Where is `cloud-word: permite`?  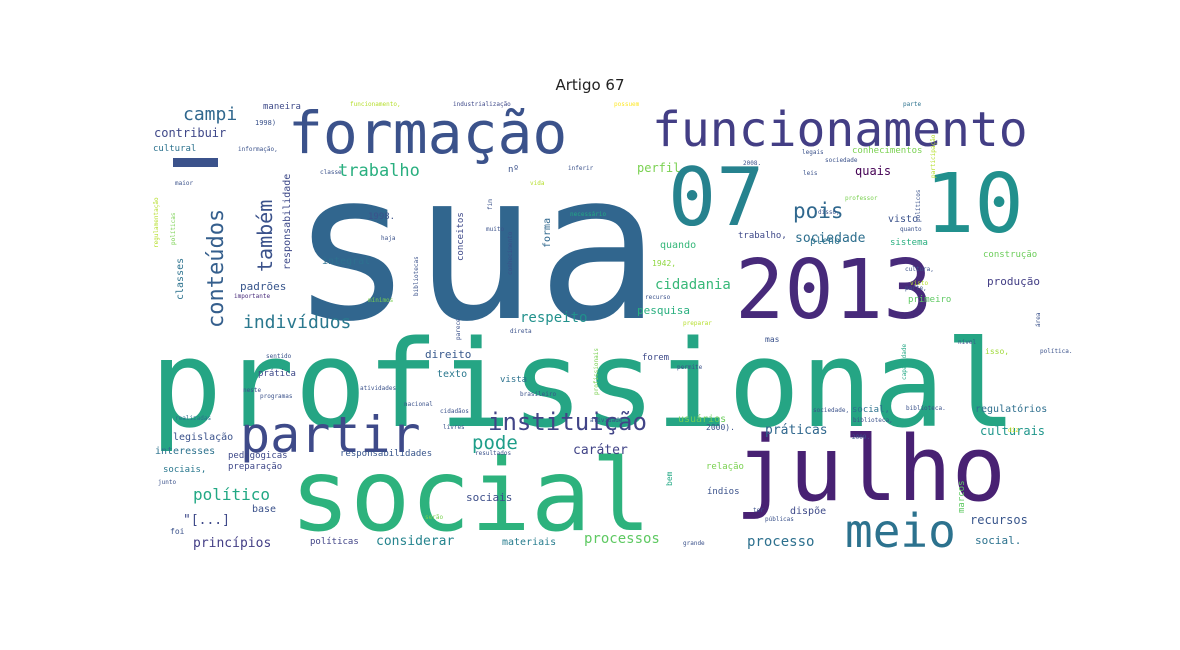 cloud-word: permite is located at coordinates (690, 367).